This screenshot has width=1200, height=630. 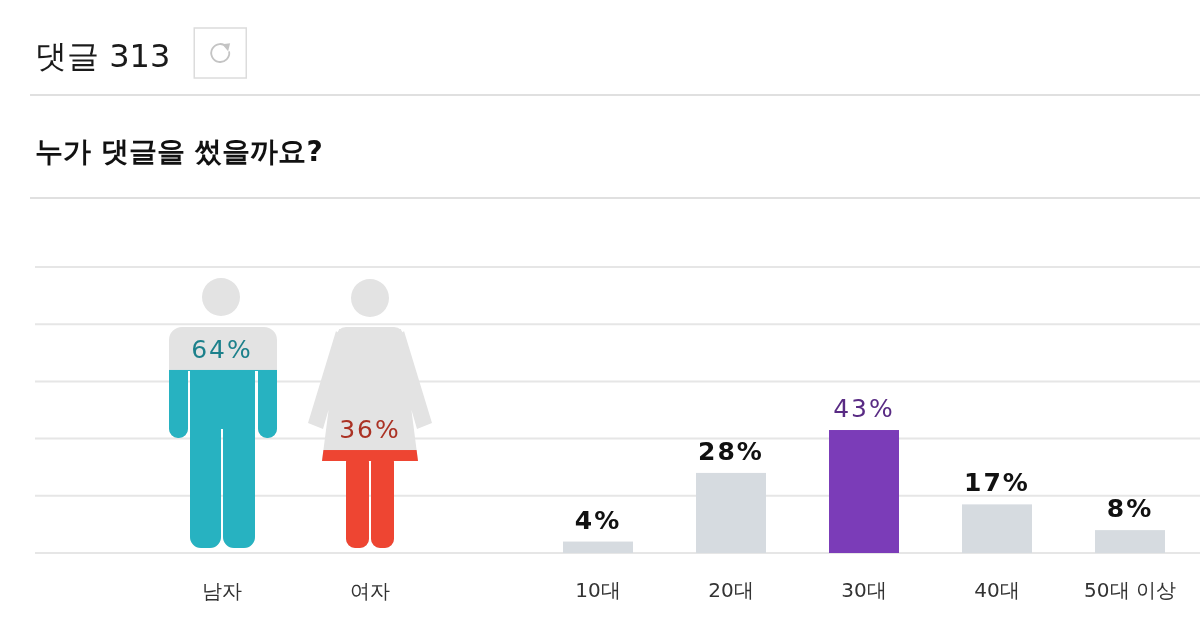 I want to click on x-tick-label: 남자, so click(x=222, y=591).